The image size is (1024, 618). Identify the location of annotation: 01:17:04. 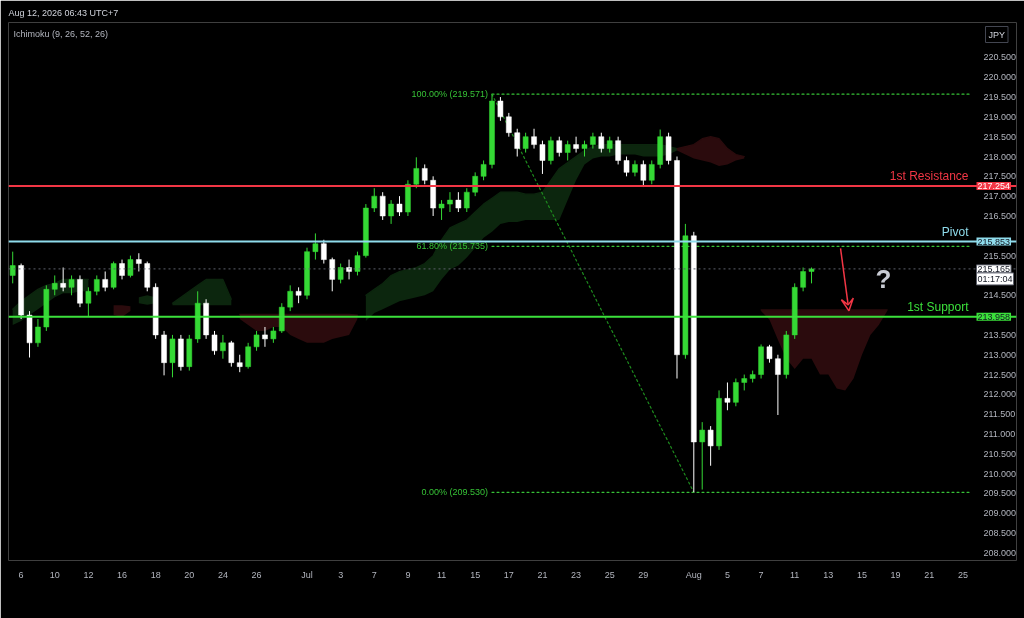
(995, 278).